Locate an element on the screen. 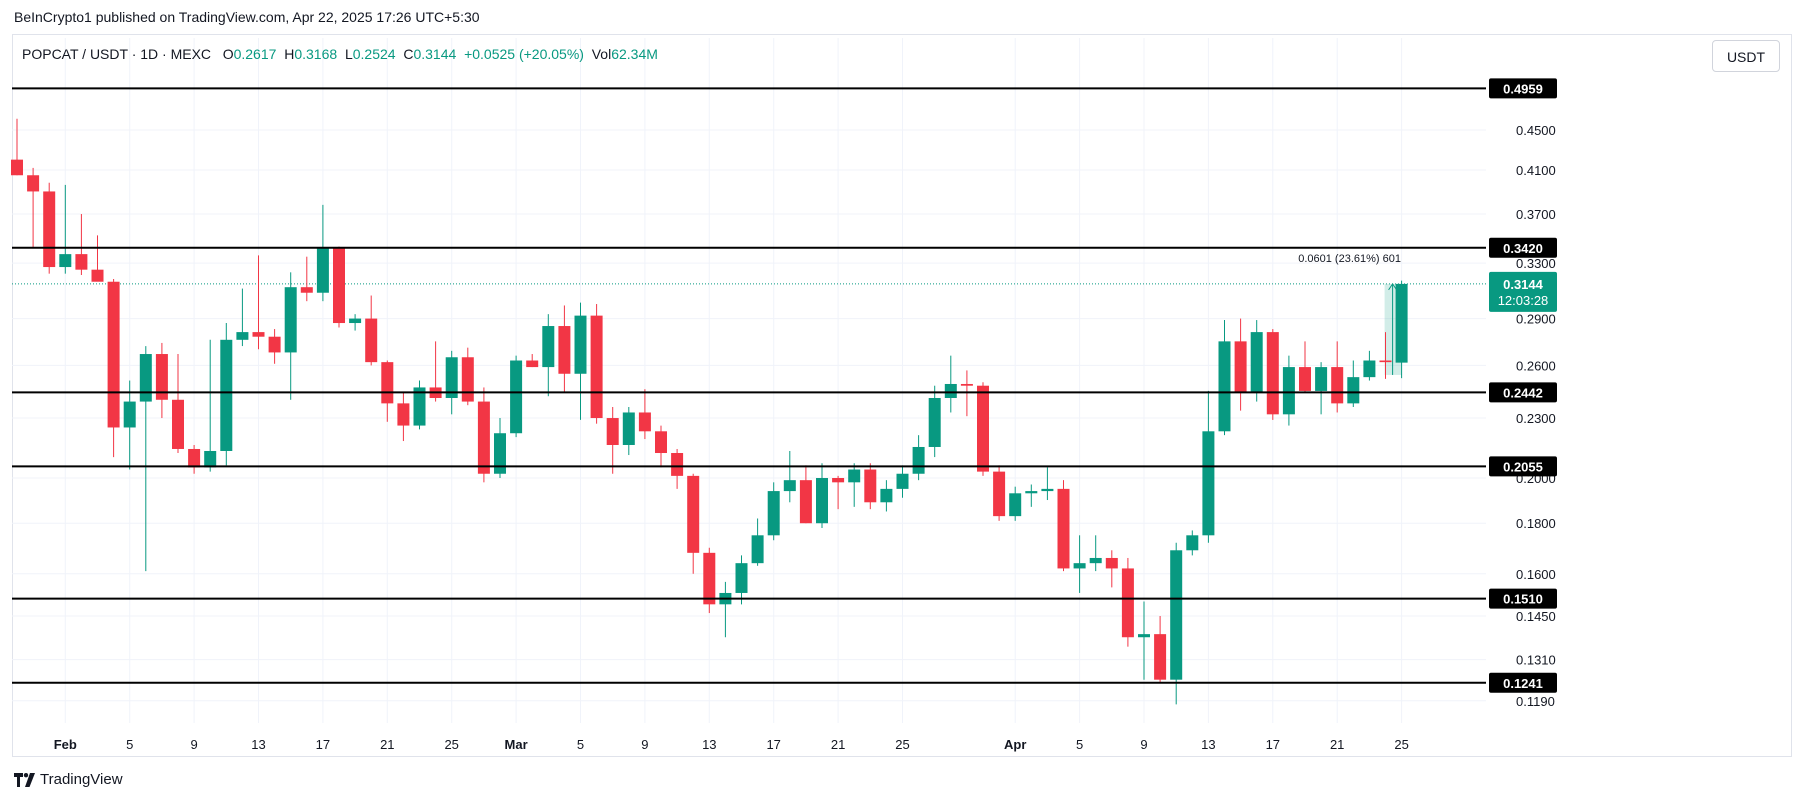 This screenshot has width=1804, height=803. low-label: L is located at coordinates (348, 54).